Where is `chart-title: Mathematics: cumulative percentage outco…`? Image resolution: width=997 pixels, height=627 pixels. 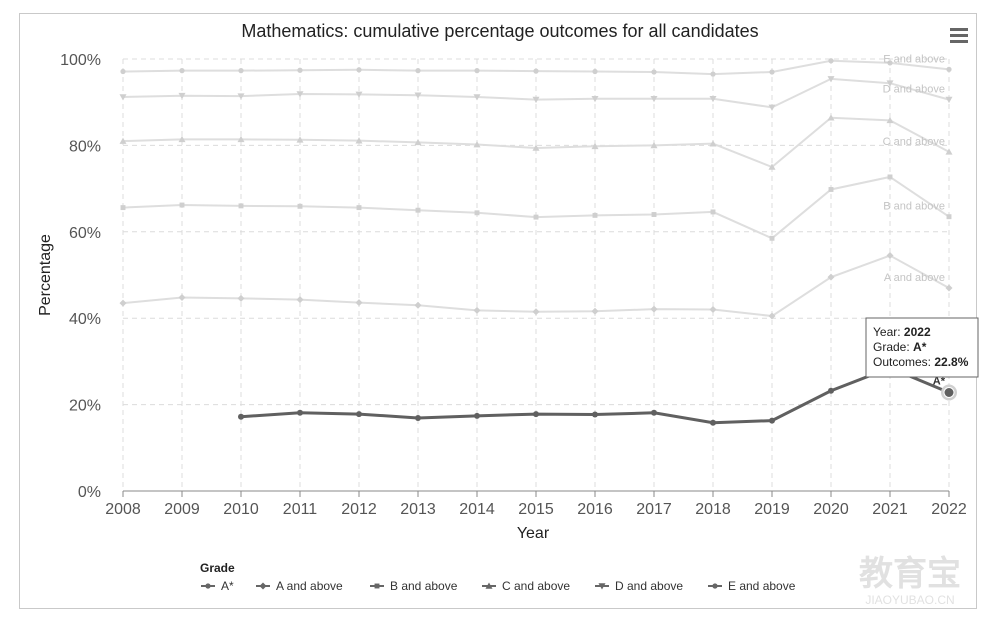
chart-title: Mathematics: cumulative percentage outco… is located at coordinates (499, 31).